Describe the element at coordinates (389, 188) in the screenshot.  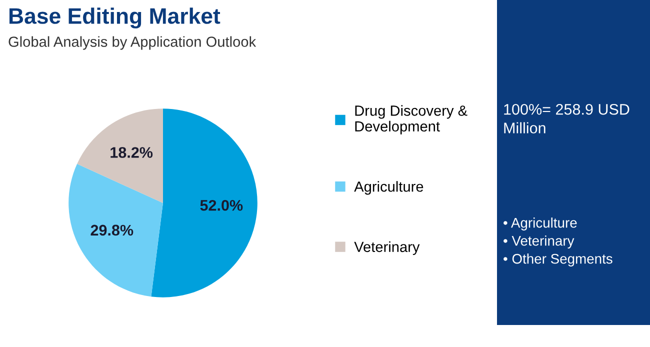
I see `legend-label: Agriculture` at that location.